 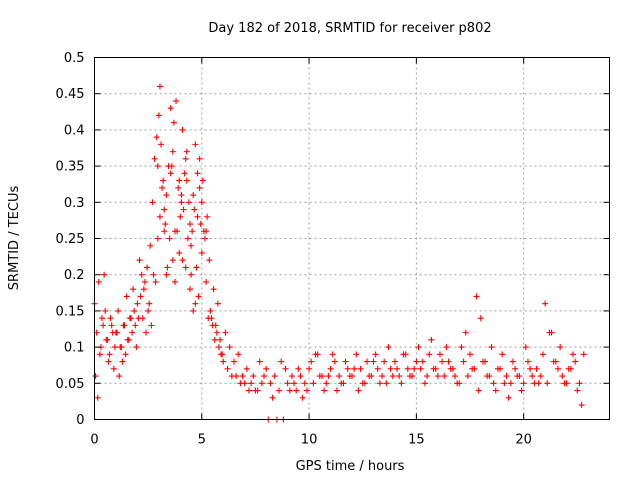 What do you see at coordinates (94, 440) in the screenshot?
I see `x-tick-label: 0` at bounding box center [94, 440].